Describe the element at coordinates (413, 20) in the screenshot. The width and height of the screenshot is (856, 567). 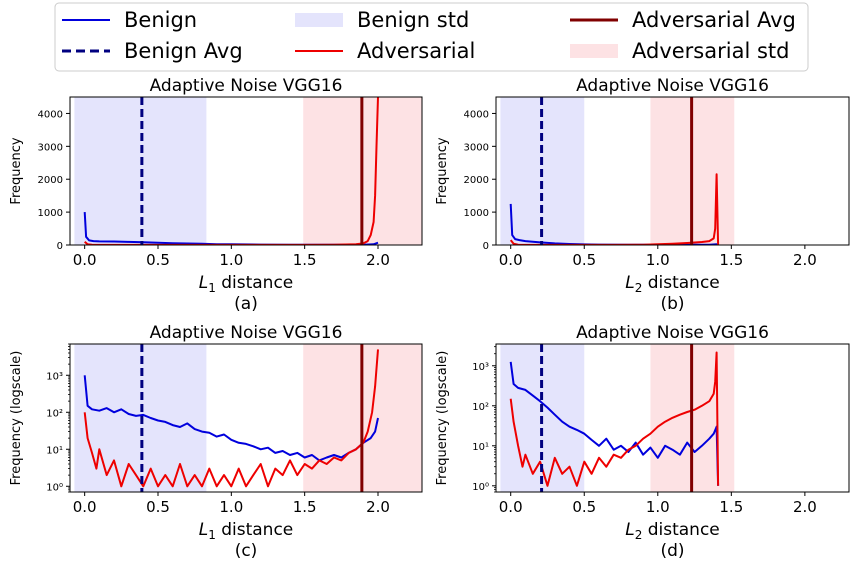
I see `legend-label-benign-std: Benign std` at that location.